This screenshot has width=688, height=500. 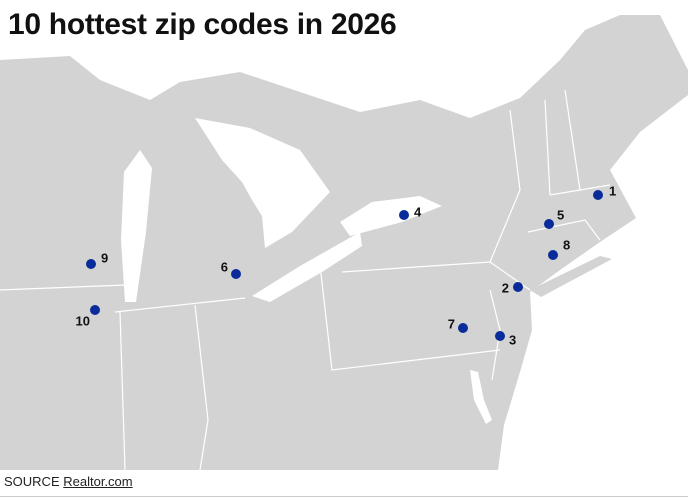 What do you see at coordinates (104, 257) in the screenshot?
I see `marker-label: 9` at bounding box center [104, 257].